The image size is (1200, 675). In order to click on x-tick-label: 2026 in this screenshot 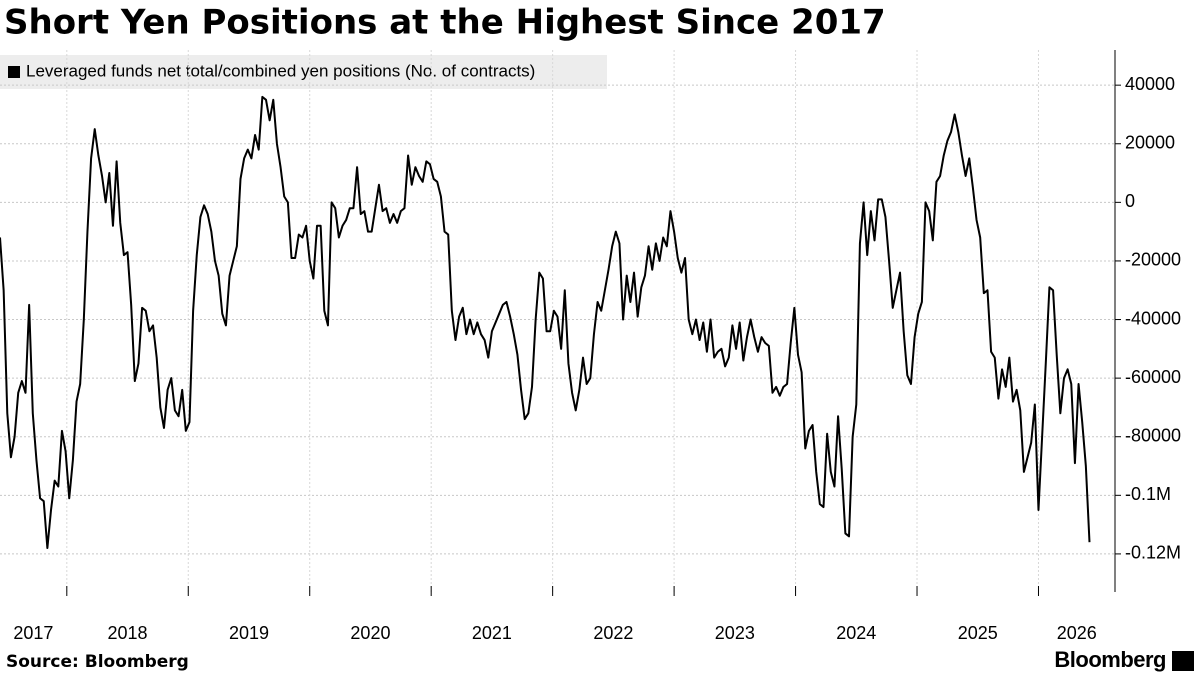, I will do `click(1077, 633)`.